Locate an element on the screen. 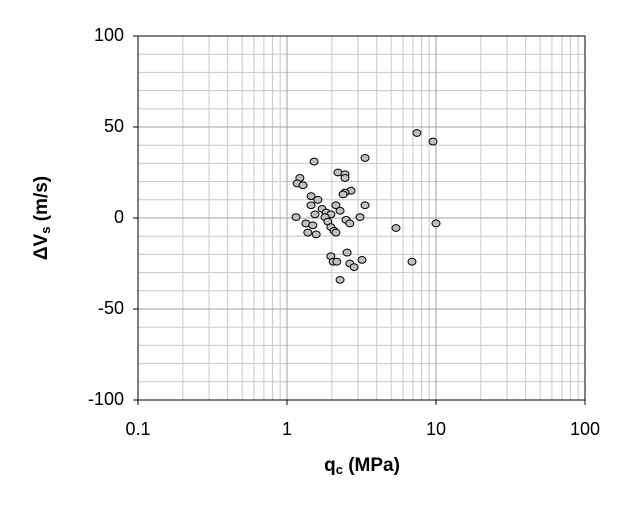 Image resolution: width=638 pixels, height=511 pixels. y-title-part: (m/s) is located at coordinates (41, 201).